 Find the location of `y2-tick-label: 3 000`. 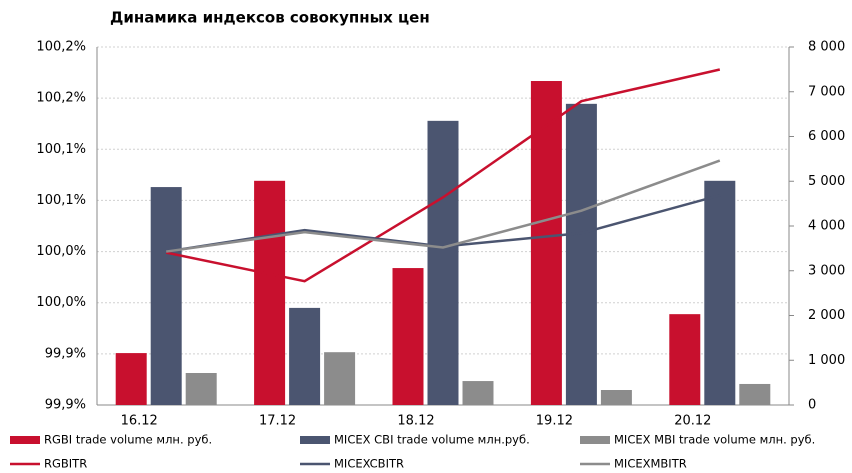

y2-tick-label: 3 000 is located at coordinates (826, 270).